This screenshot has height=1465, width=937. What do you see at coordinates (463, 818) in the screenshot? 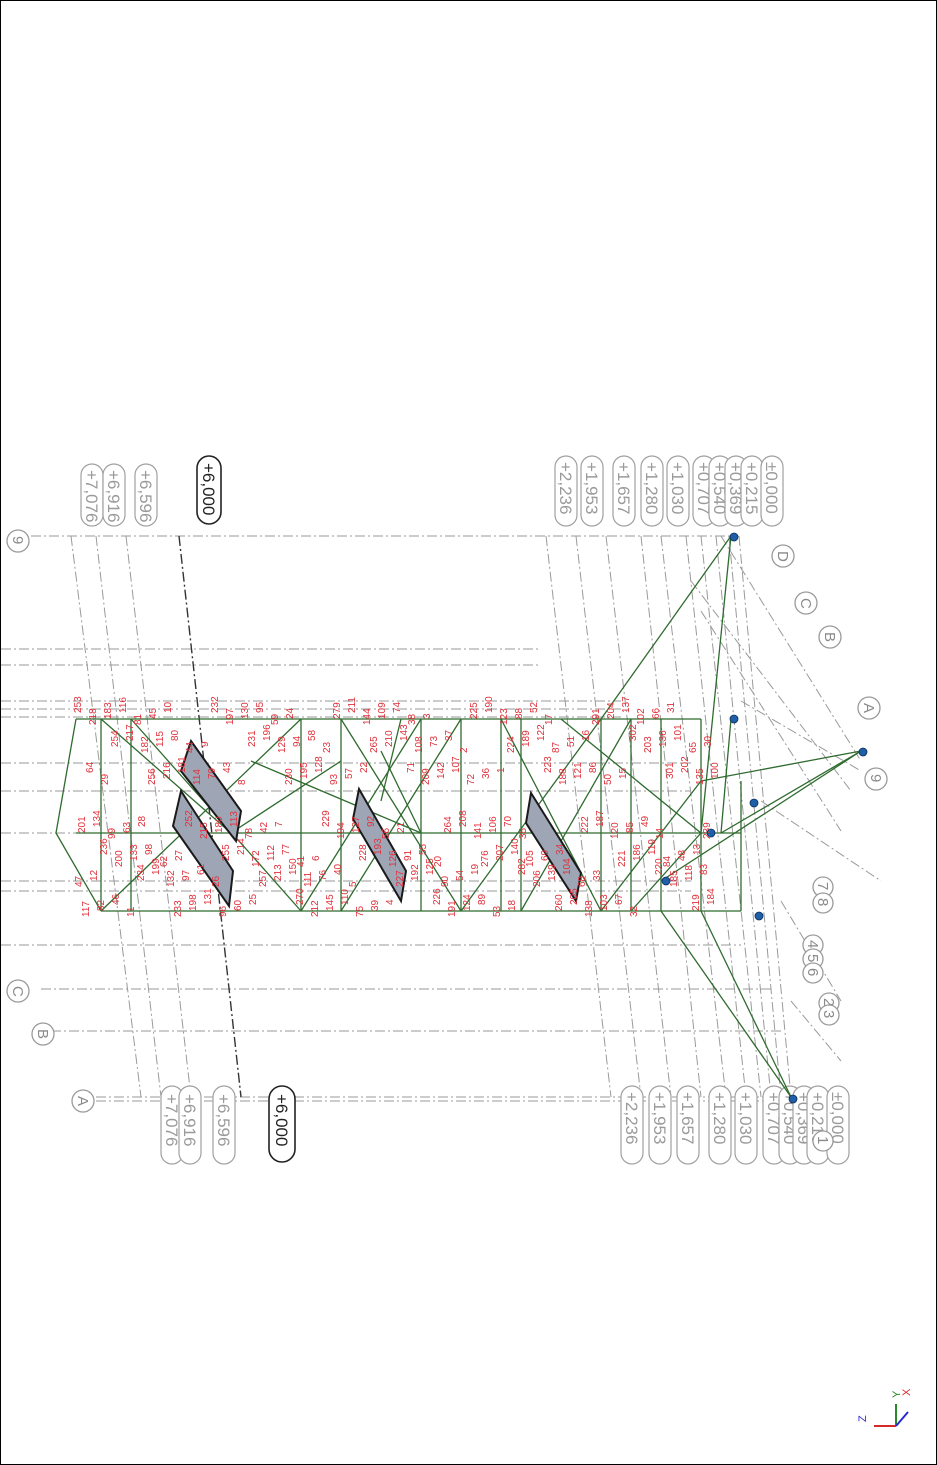
I see `node-label: 208` at bounding box center [463, 818].